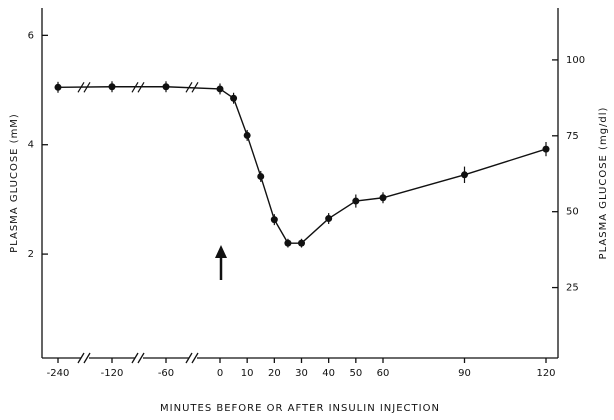  Describe the element at coordinates (572, 212) in the screenshot. I see `y2-tick-label: 50` at that location.